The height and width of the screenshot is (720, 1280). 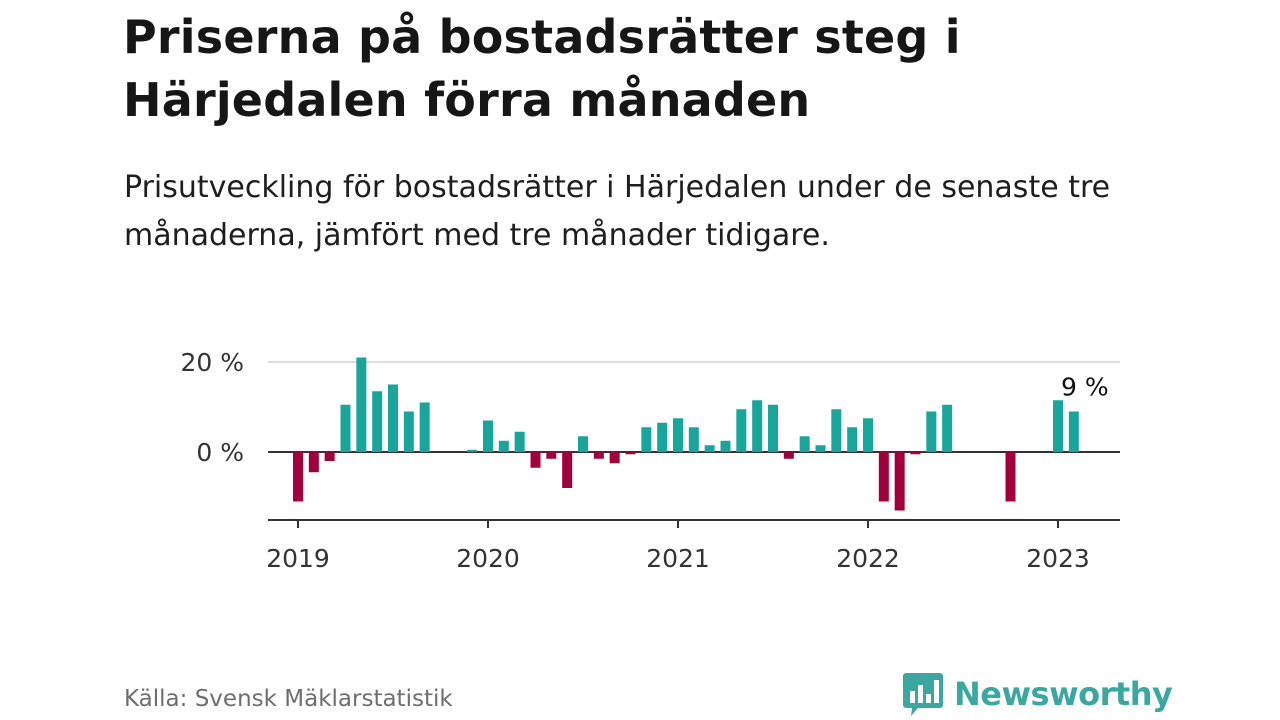 I want to click on annotation-label: 9 %, so click(x=1085, y=387).